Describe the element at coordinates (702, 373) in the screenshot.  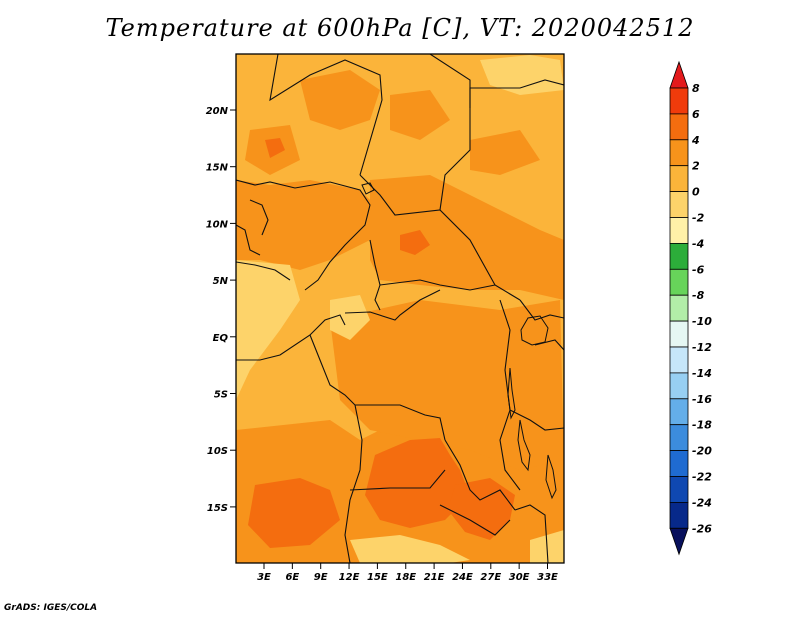
I see `colorbar-label: -14` at that location.